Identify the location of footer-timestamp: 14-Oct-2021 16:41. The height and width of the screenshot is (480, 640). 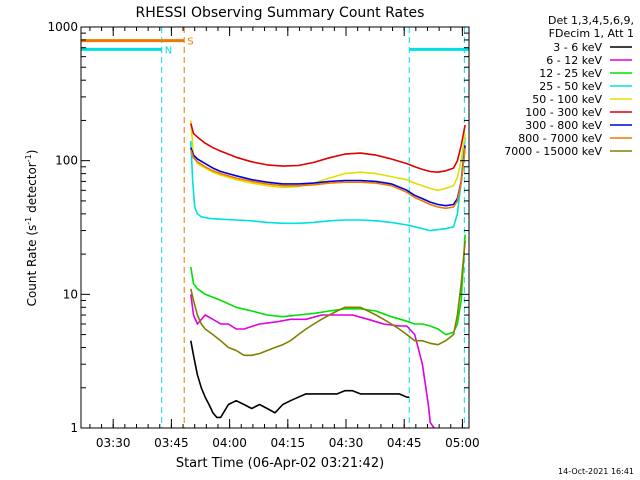
(596, 471).